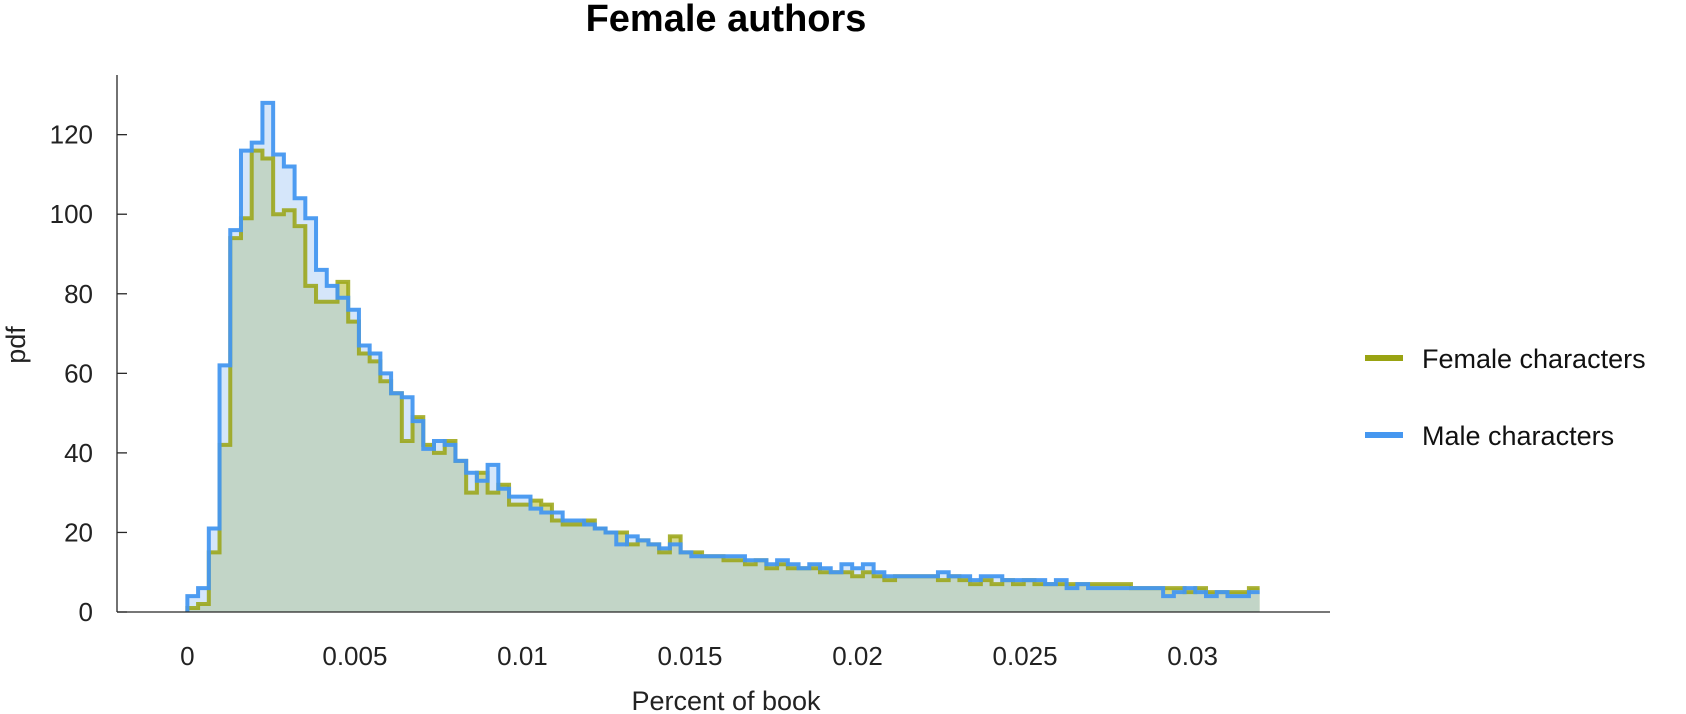  Describe the element at coordinates (78, 453) in the screenshot. I see `y-tick-label: 40` at that location.